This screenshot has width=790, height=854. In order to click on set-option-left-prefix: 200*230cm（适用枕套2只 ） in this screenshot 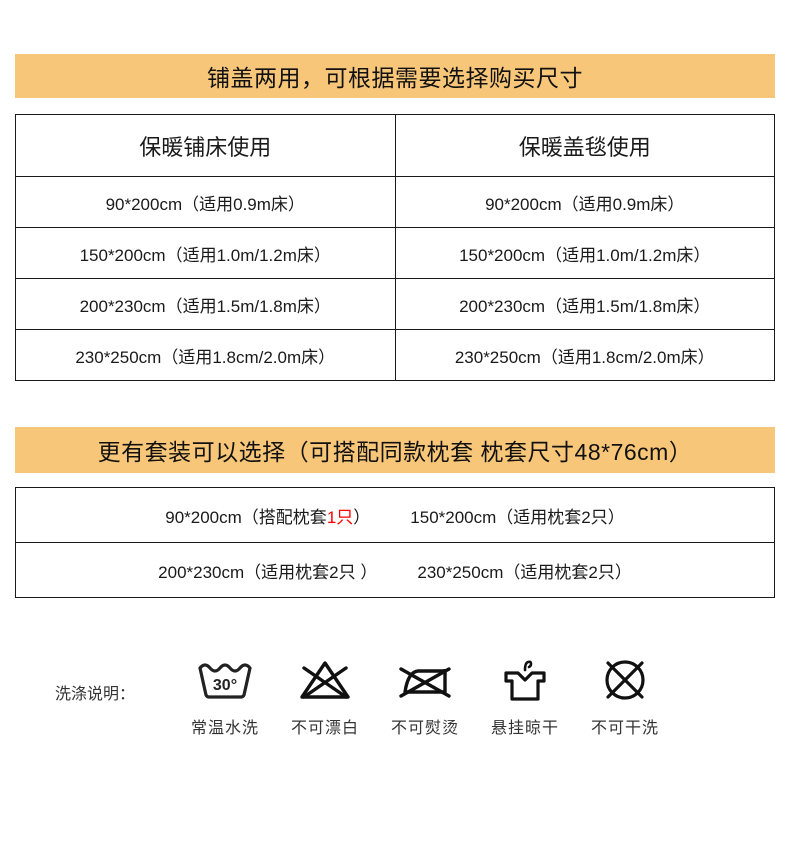, I will do `click(268, 572)`.